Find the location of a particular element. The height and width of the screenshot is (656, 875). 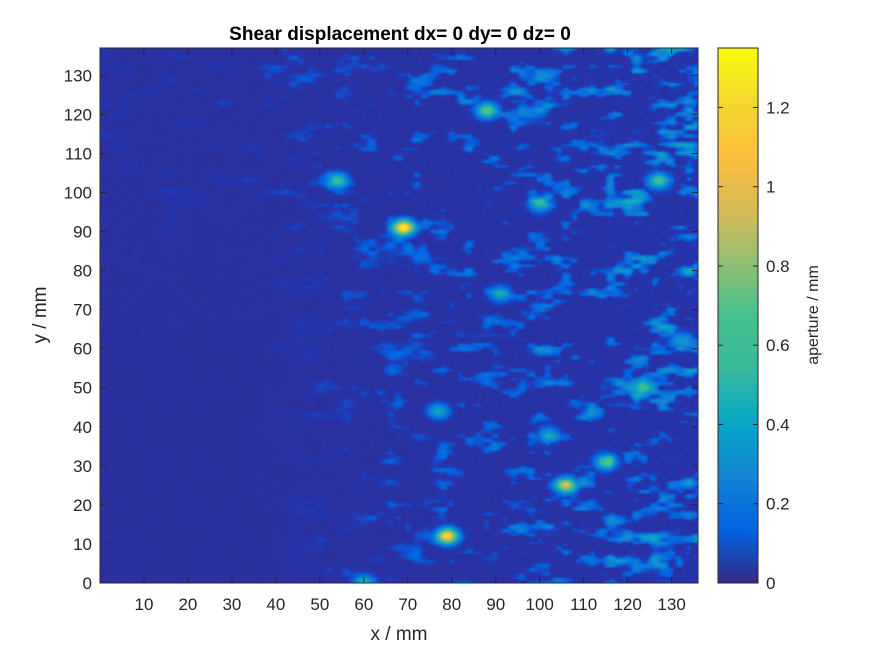

x-tick-label: 110 is located at coordinates (583, 604).